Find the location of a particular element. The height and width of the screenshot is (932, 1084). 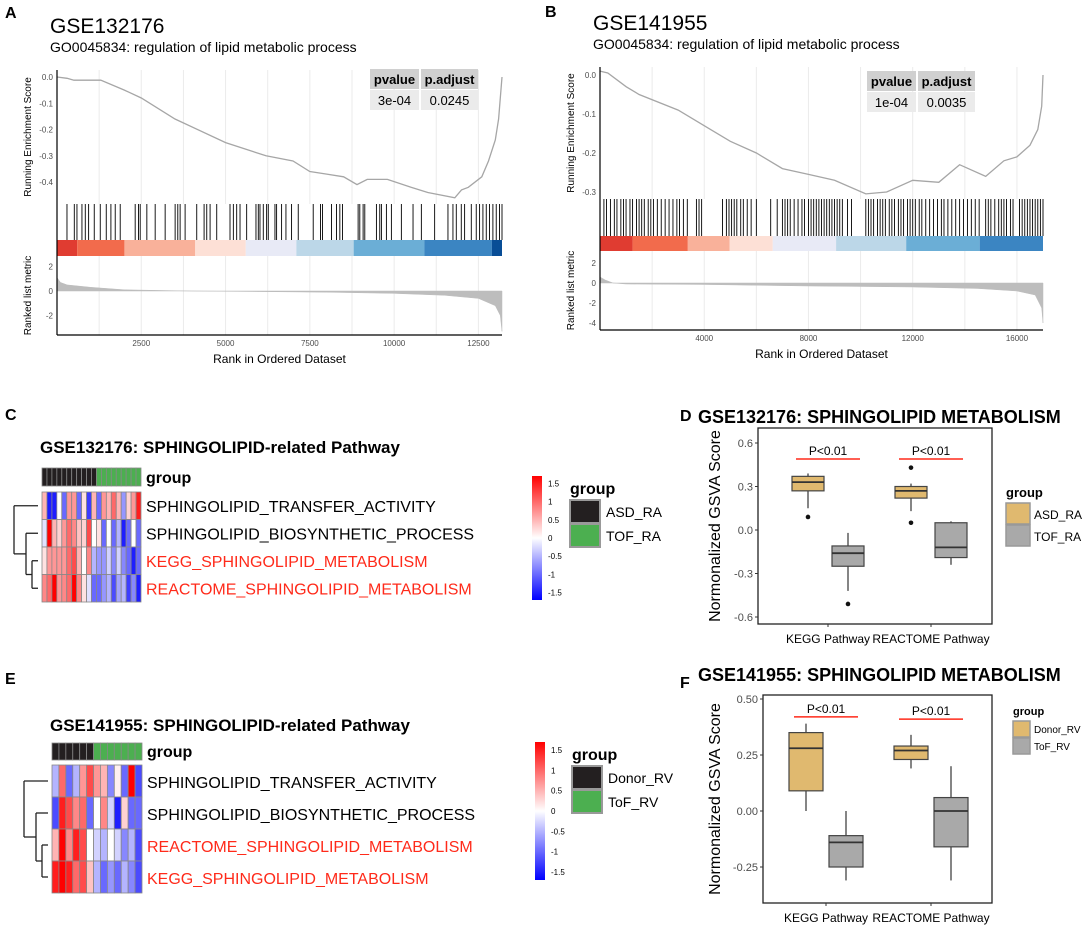

x-tick-label: 8000 is located at coordinates (809, 338).